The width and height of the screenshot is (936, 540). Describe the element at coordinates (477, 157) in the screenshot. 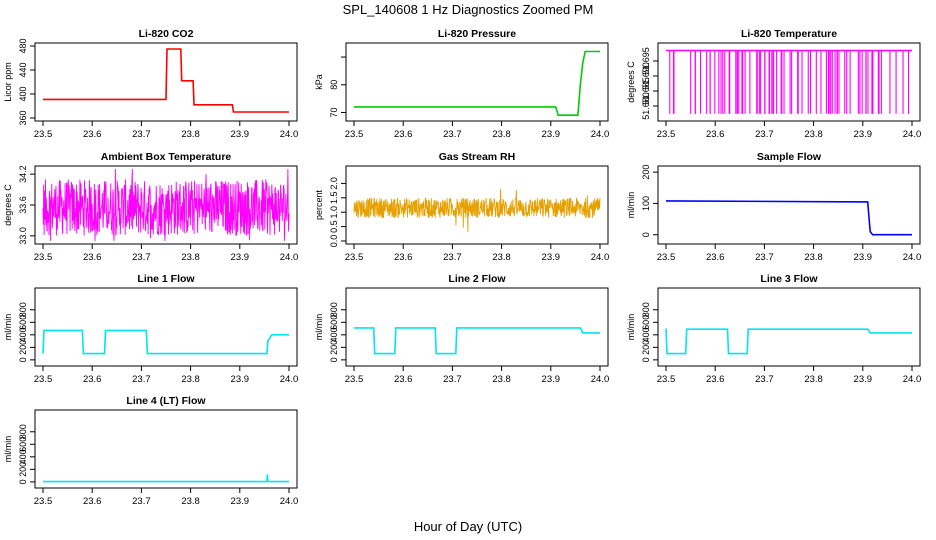

I see `panel-title: Gas Stream RH` at that location.